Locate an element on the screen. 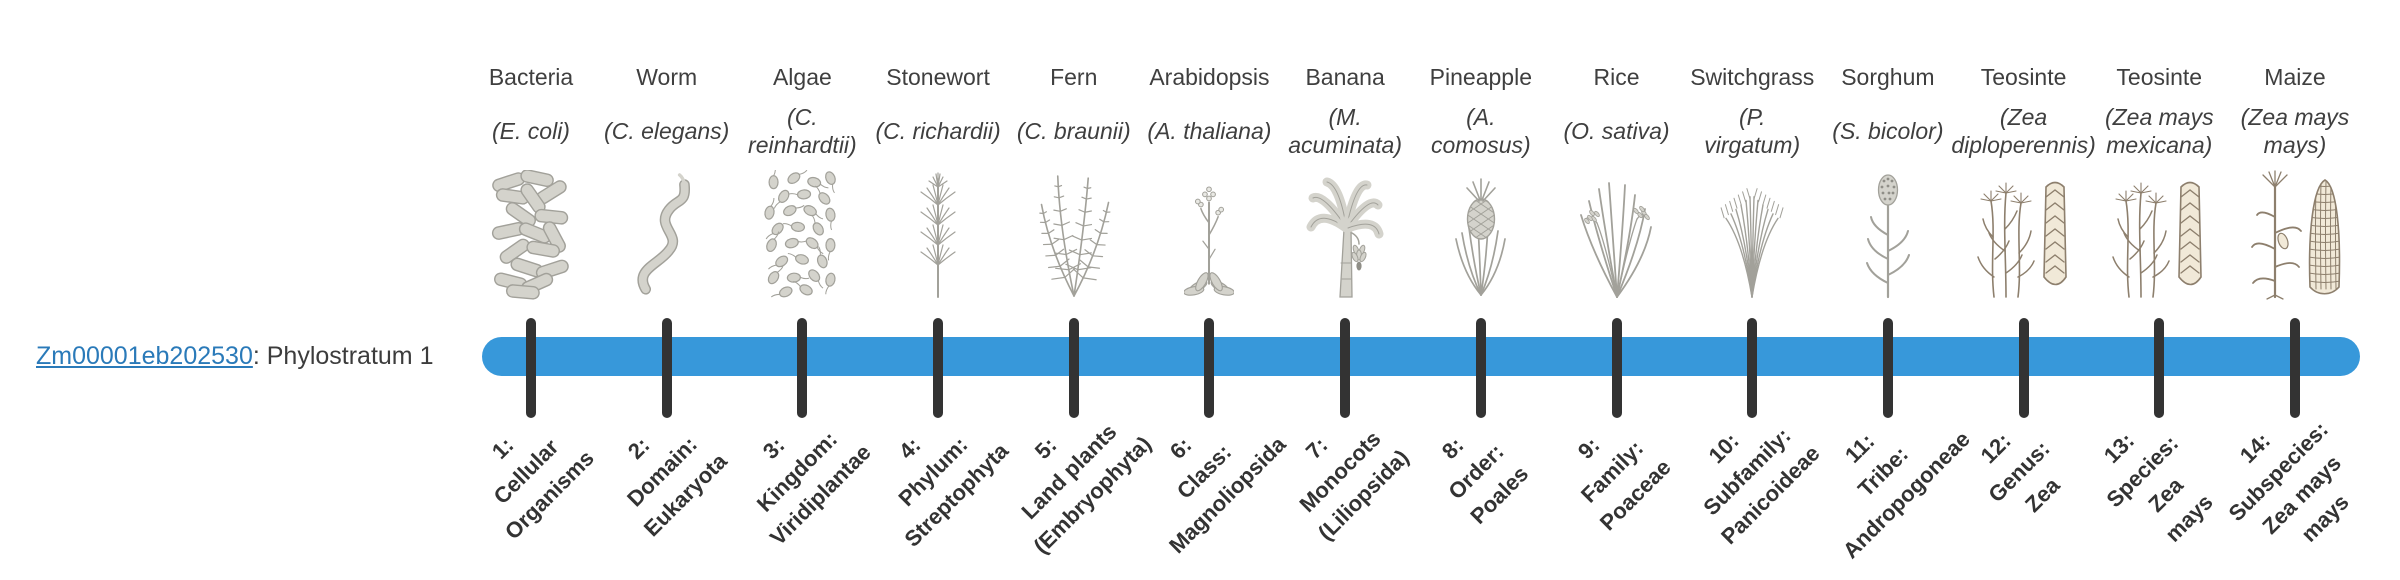  organism-column: Algae (C. reinhardtii) is located at coordinates (802, 114).